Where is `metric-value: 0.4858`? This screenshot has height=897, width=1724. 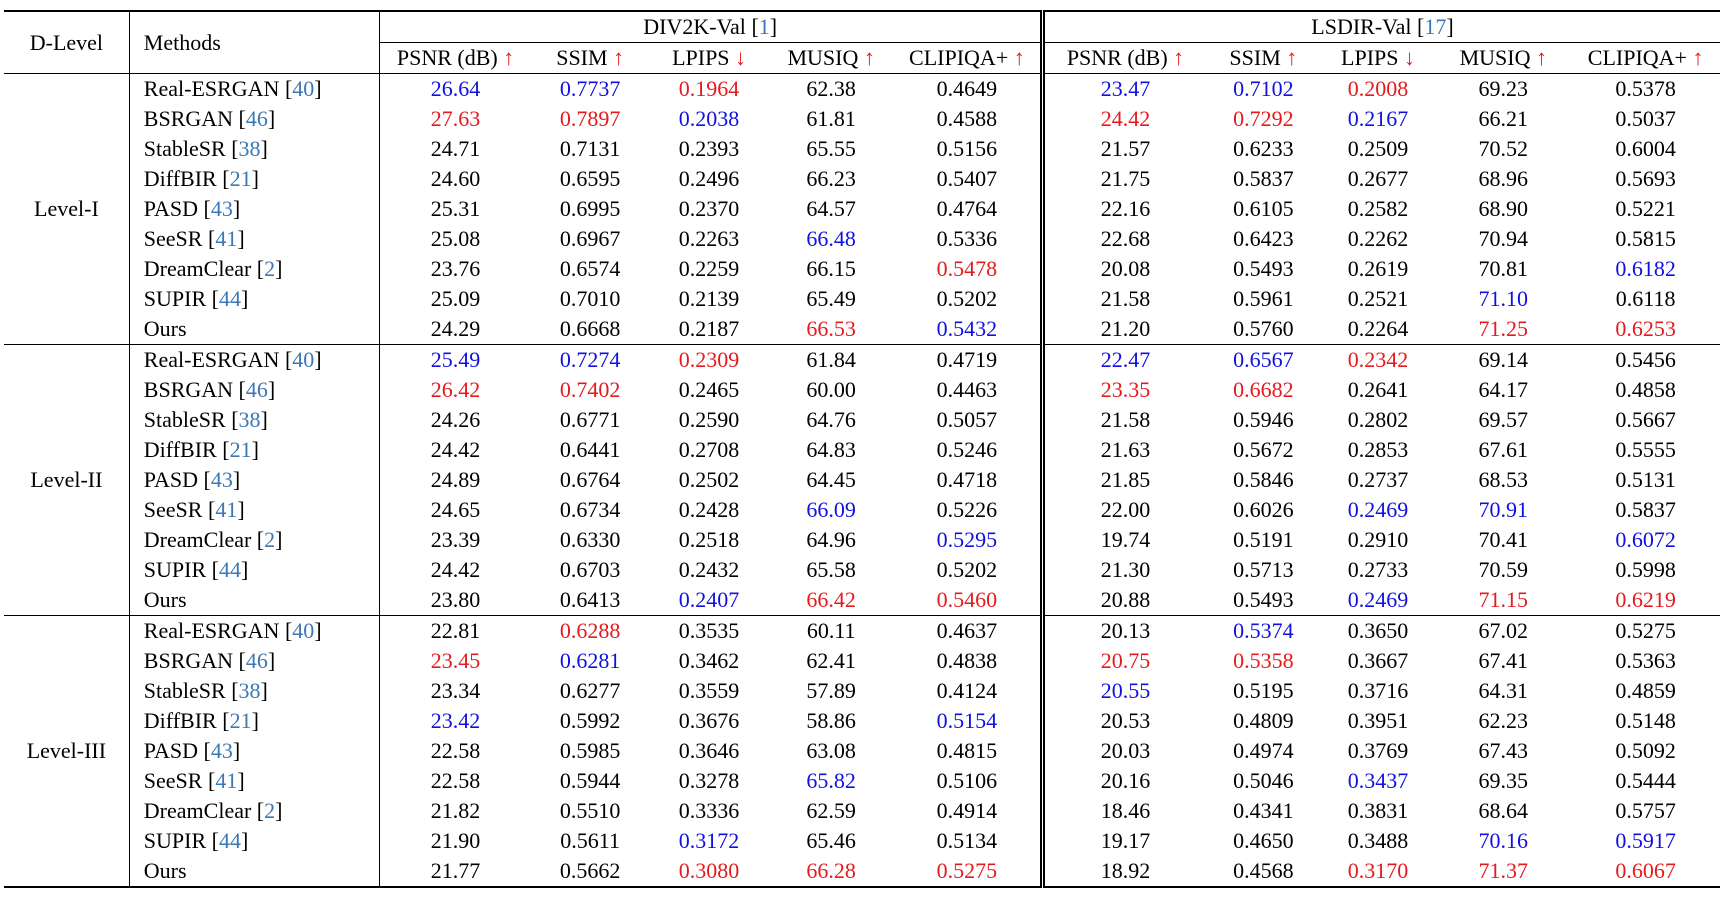
metric-value: 0.4858 is located at coordinates (1645, 389).